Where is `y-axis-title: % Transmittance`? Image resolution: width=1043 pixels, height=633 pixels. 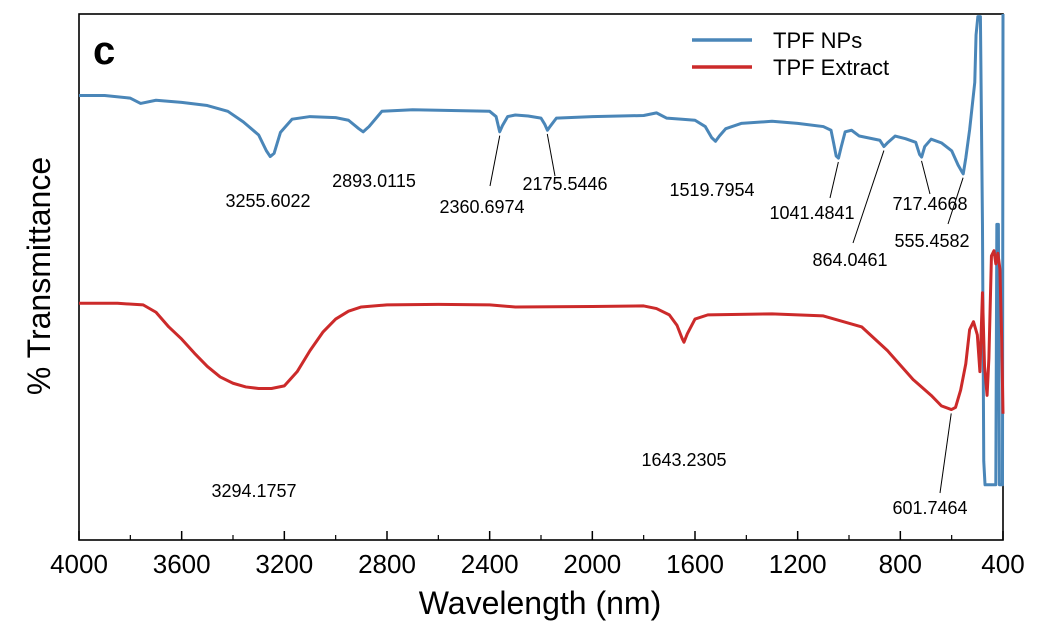
y-axis-title: % Transmittance is located at coordinates (39, 276).